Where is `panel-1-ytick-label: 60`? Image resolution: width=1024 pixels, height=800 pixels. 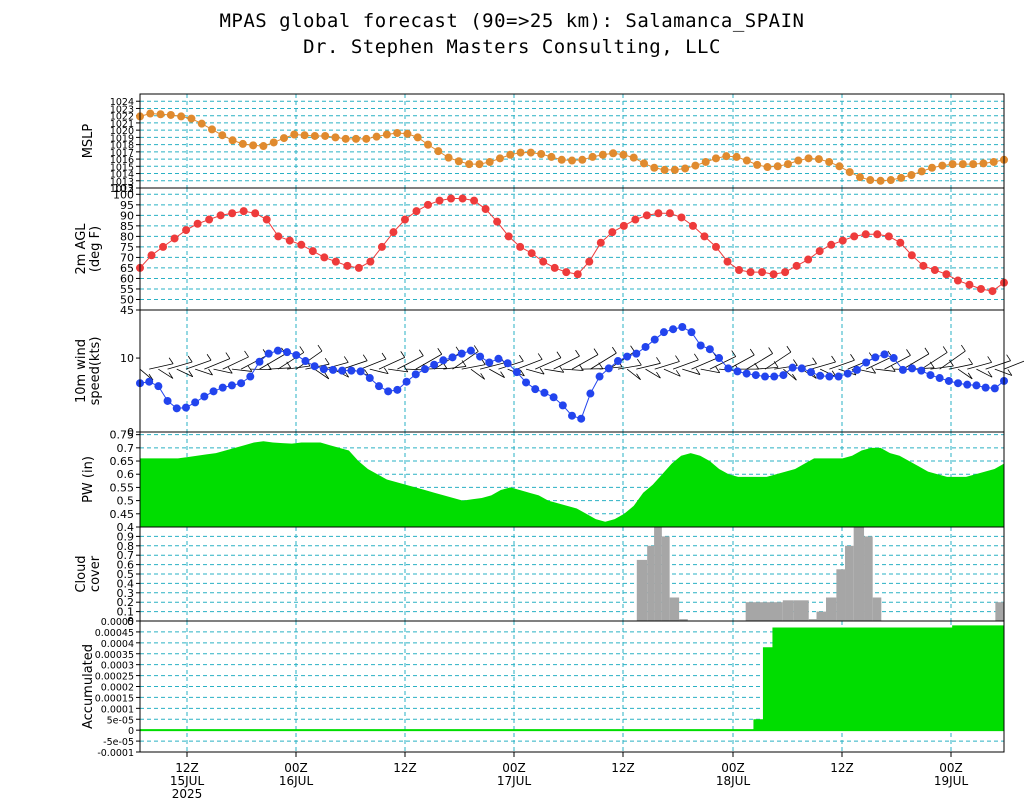
panel-1-ytick-label: 60 is located at coordinates (127, 278).